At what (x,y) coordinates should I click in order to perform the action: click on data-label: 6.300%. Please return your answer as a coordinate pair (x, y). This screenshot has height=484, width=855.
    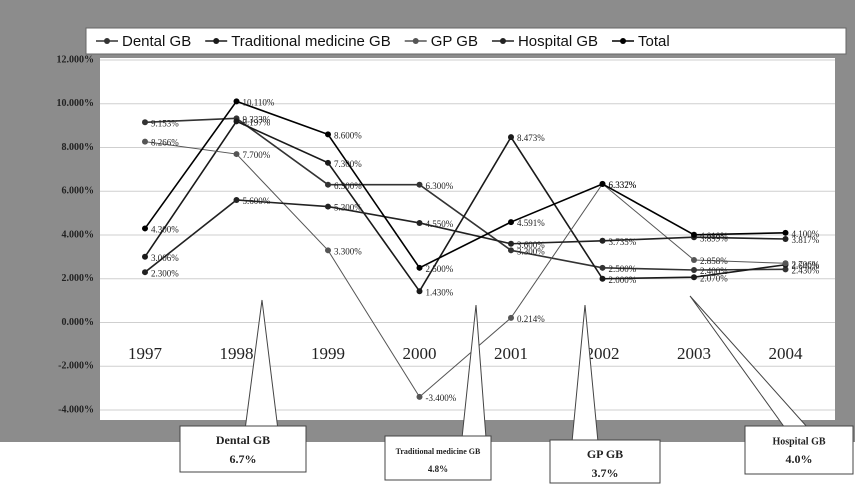
    Looking at the image, I should click on (440, 186).